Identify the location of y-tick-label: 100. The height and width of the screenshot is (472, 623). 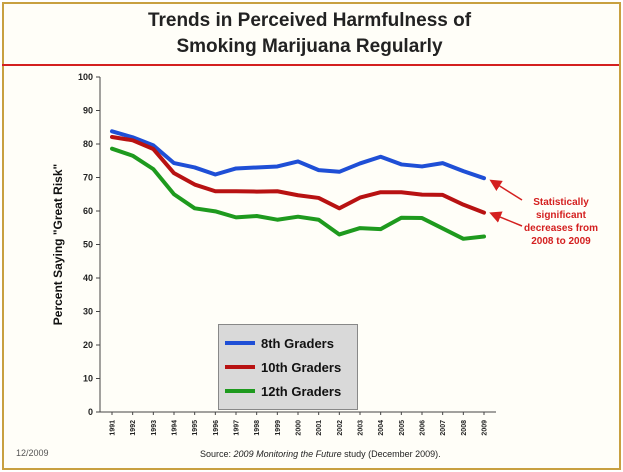
(85, 77).